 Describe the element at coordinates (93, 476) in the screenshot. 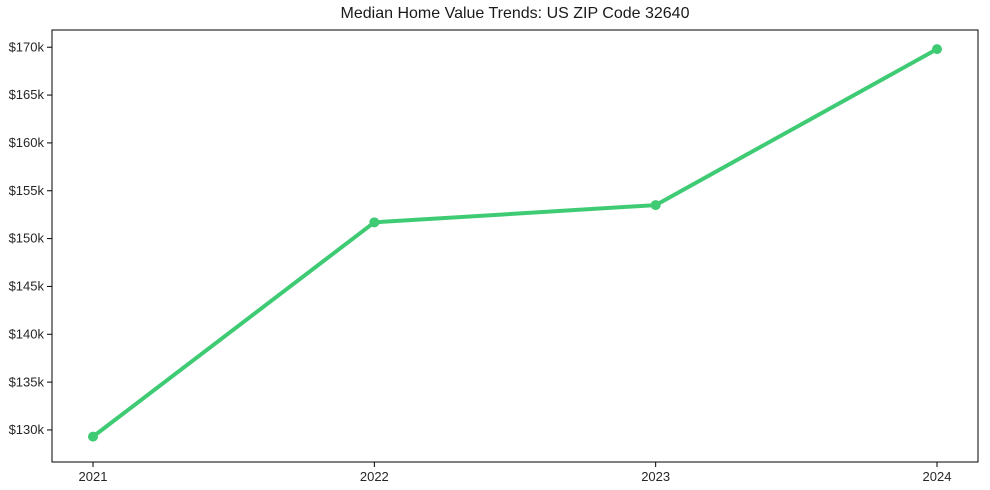

I see `x-axis-tick-label: 2021` at that location.